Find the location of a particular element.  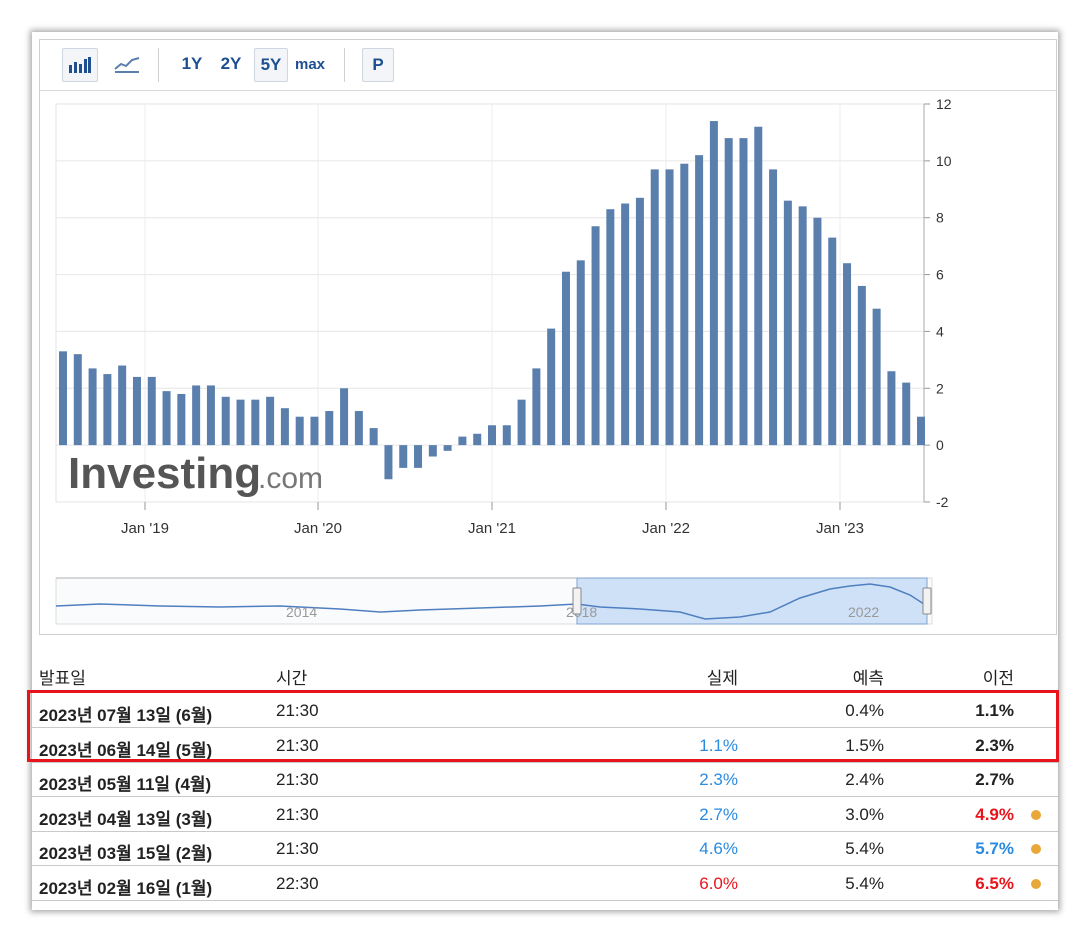

navigator-year-label: 2018 is located at coordinates (581, 612).